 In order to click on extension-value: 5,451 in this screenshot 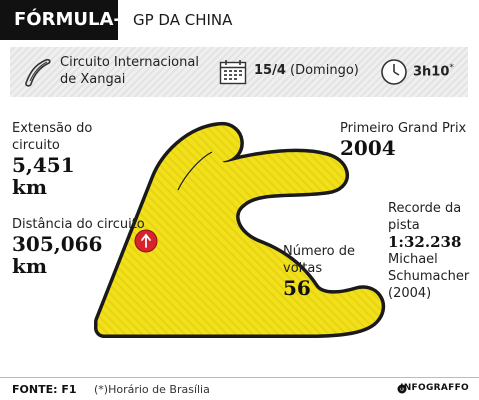, I will do `click(43, 165)`.